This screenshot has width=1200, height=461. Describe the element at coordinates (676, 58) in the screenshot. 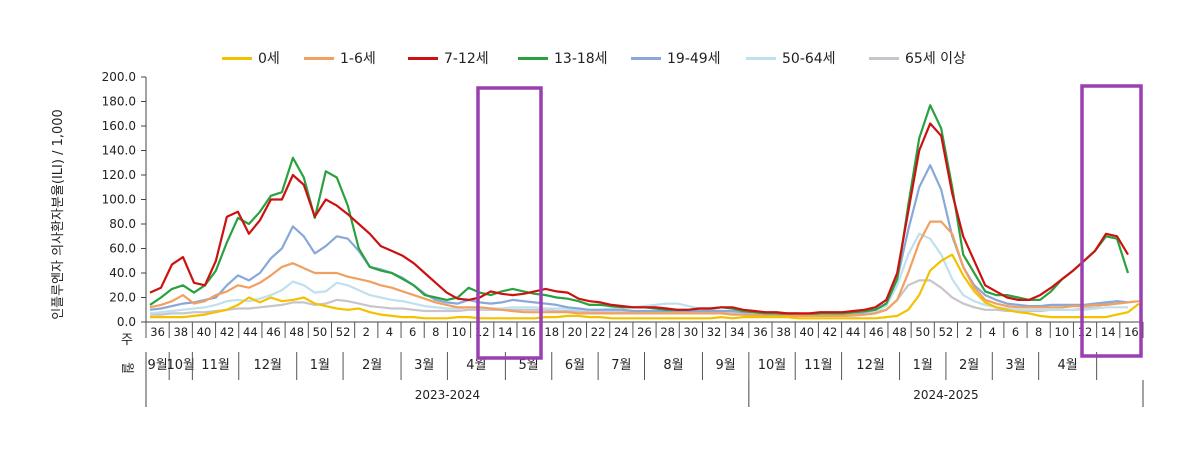

I see `legend-item: 19-49세` at that location.